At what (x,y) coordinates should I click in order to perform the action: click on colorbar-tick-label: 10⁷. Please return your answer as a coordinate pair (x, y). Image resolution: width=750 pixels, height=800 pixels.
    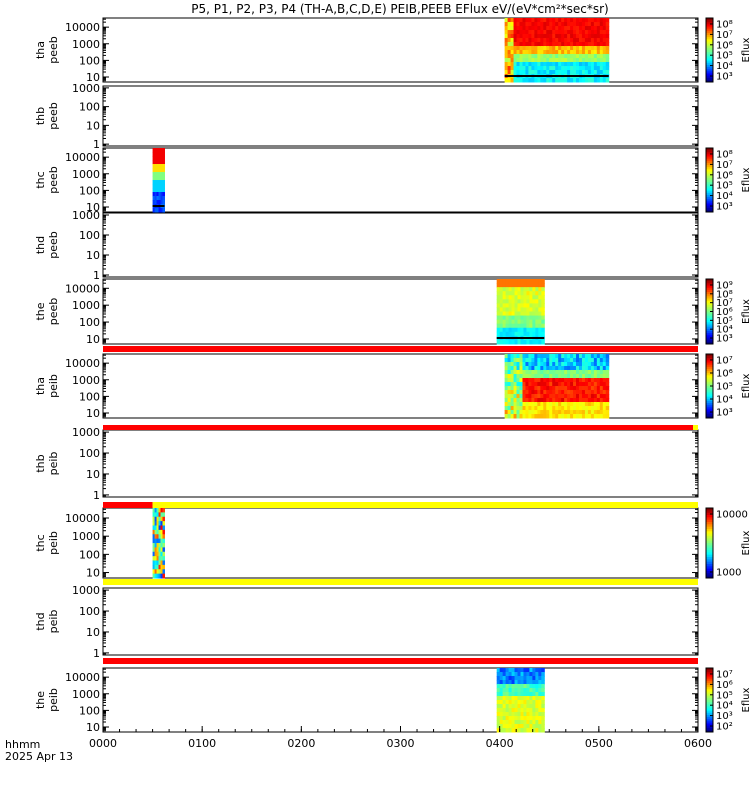
    Looking at the image, I should click on (724, 303).